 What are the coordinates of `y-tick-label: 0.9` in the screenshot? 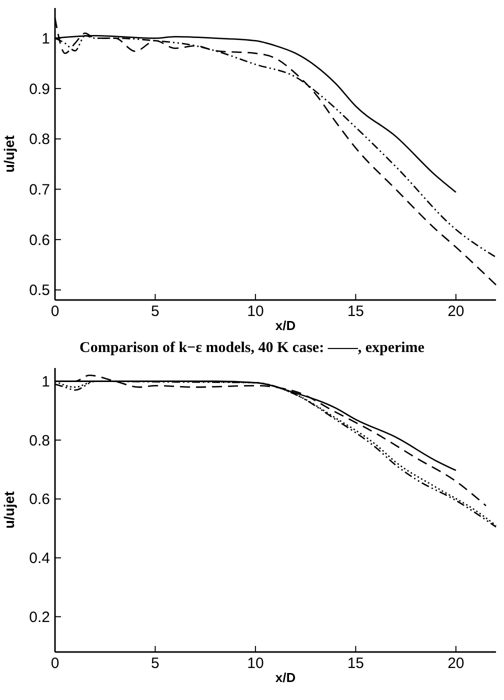 It's located at (39, 89).